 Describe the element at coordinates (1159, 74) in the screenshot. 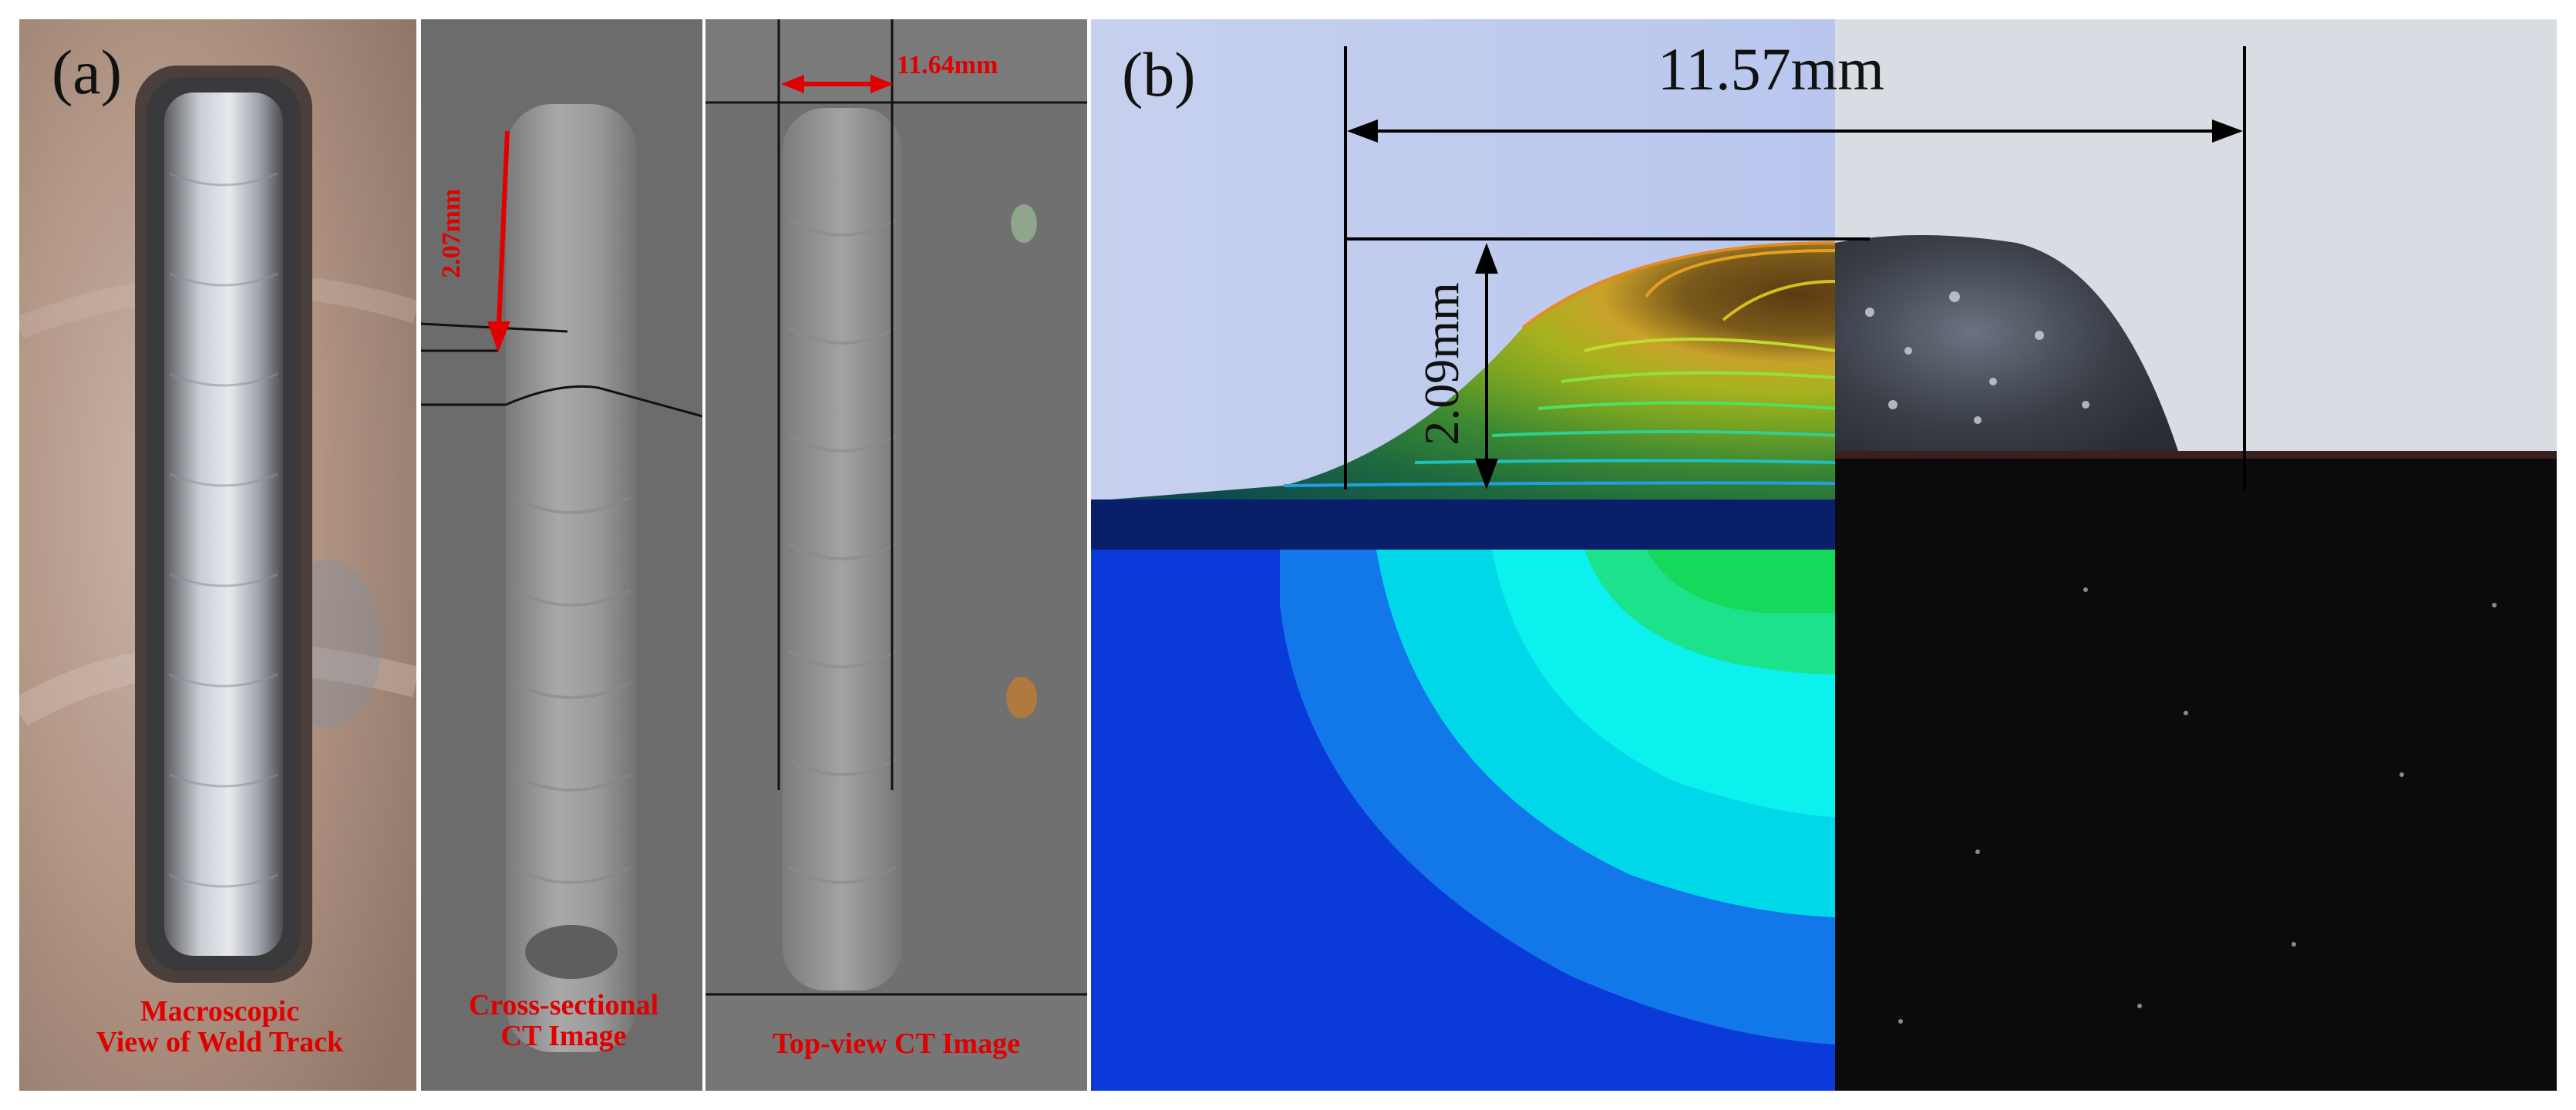

I see `panel-b-letter: (b)` at that location.